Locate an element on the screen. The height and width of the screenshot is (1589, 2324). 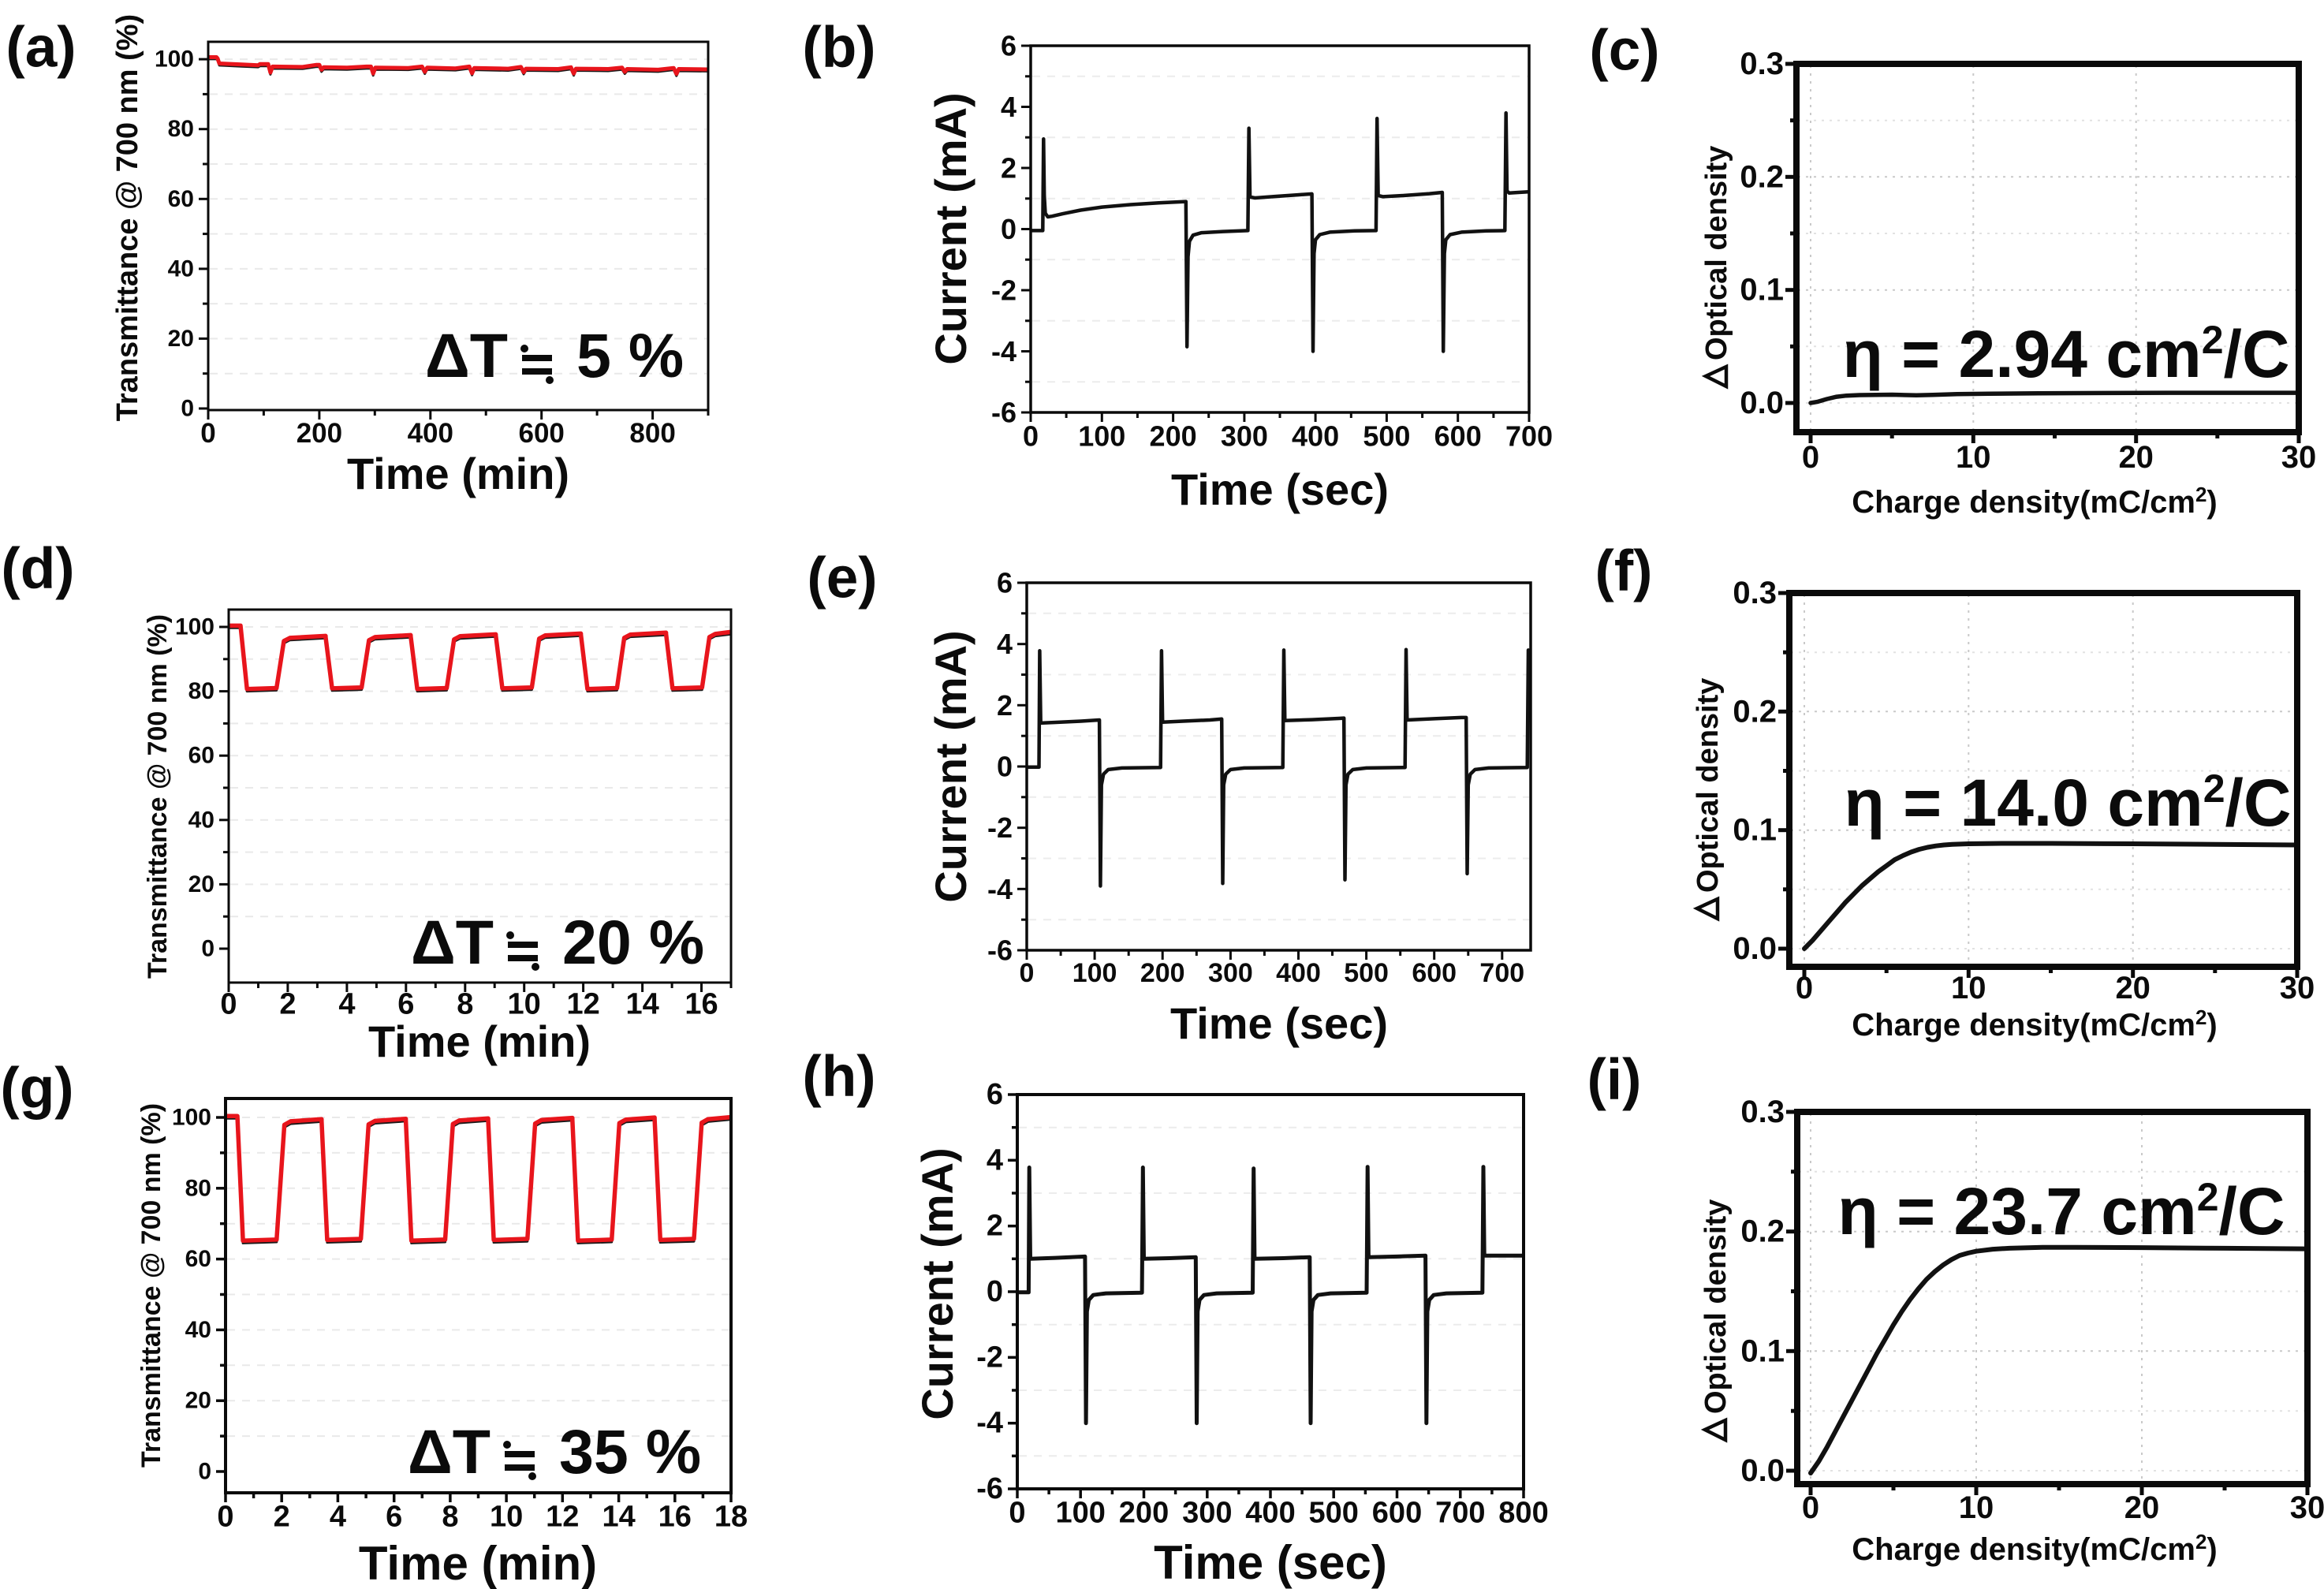
svg-text: 0.1 is located at coordinates (1755, 830).